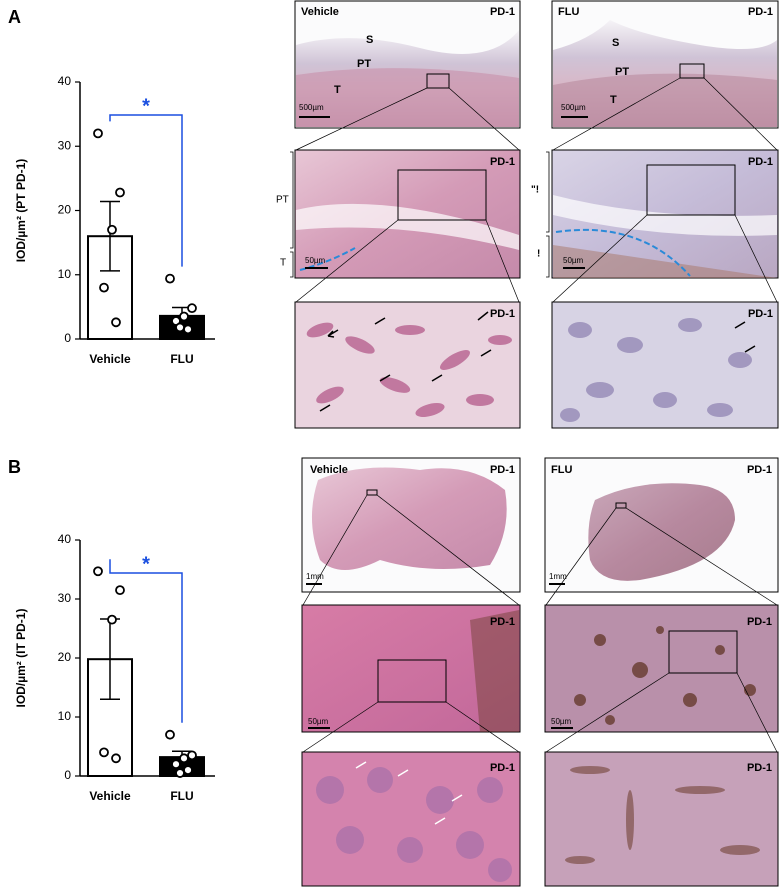 Image resolution: width=782 pixels, height=887 pixels. Describe the element at coordinates (21, 211) in the screenshot. I see `y-axis-label: IOD/µm² (PT PD-1)` at that location.